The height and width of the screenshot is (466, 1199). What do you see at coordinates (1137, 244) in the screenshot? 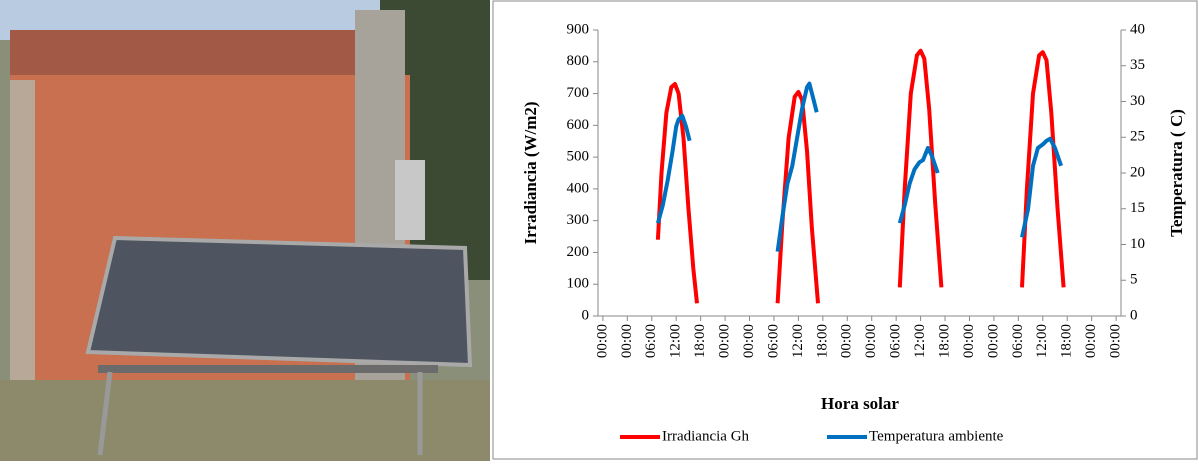
I see `y2-tick-label: 10` at bounding box center [1137, 244].